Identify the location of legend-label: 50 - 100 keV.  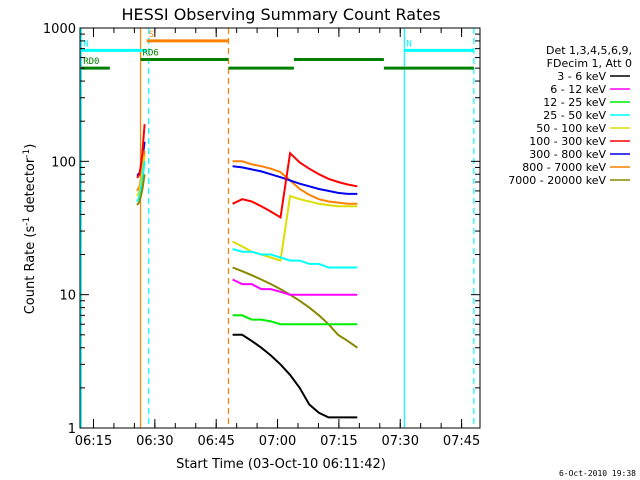
(571, 128).